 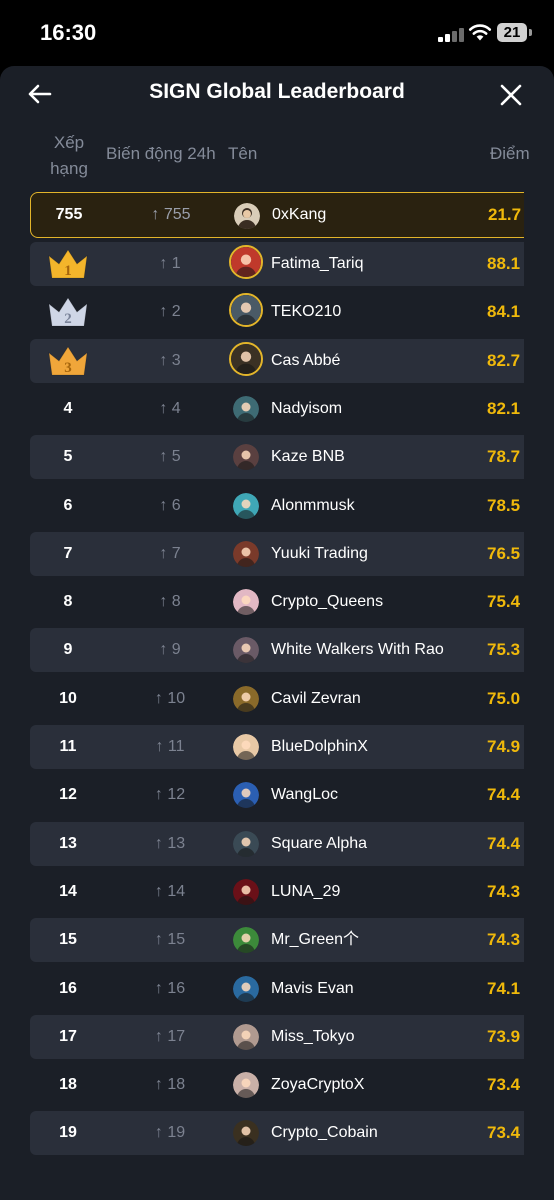 I want to click on points: 21.7, so click(x=505, y=214).